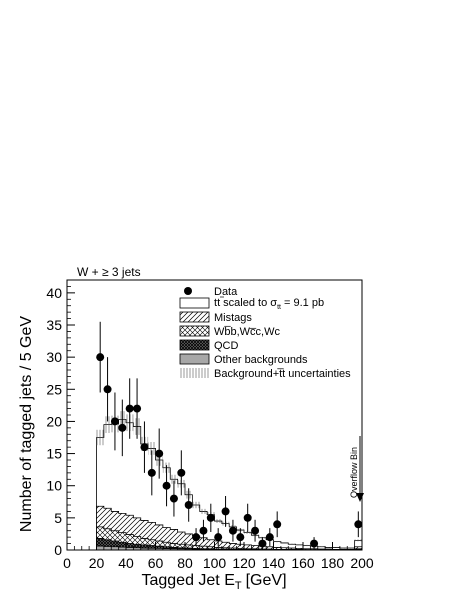  What do you see at coordinates (333, 563) in the screenshot?
I see `x-tick-label: 180` at bounding box center [333, 563].